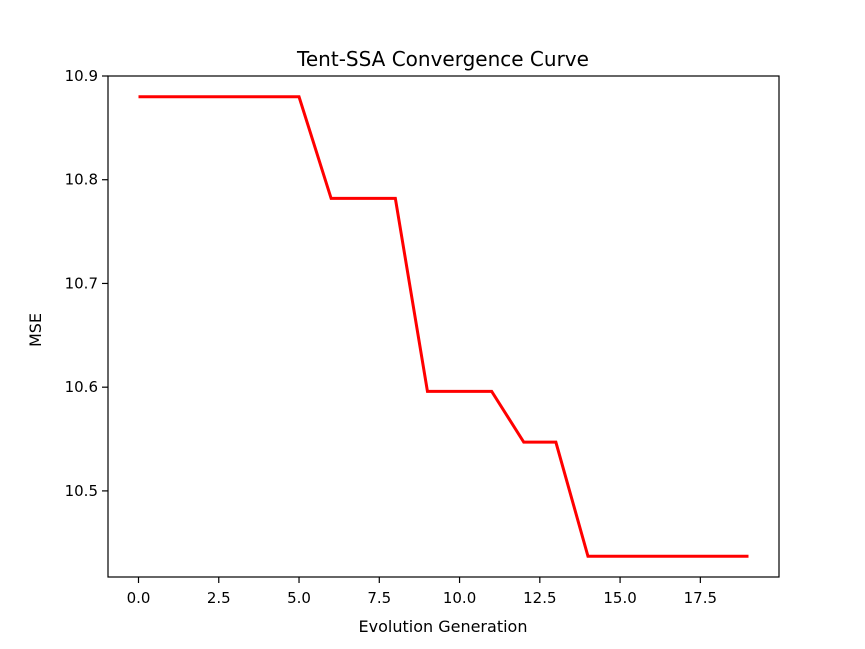 Image resolution: width=865 pixels, height=649 pixels. Describe the element at coordinates (442, 59) in the screenshot. I see `chart-title: Tent-SSA Convergence Curve` at that location.